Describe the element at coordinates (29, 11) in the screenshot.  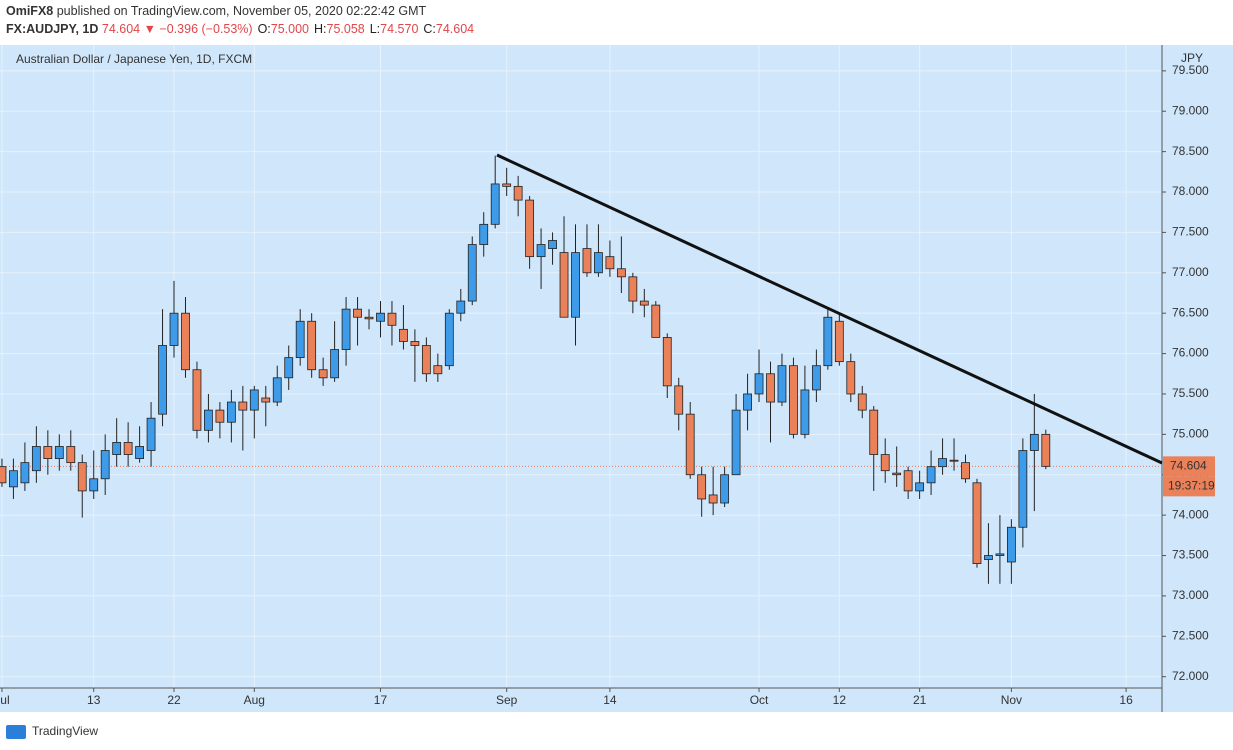
I see `author: OmiFX8` at that location.